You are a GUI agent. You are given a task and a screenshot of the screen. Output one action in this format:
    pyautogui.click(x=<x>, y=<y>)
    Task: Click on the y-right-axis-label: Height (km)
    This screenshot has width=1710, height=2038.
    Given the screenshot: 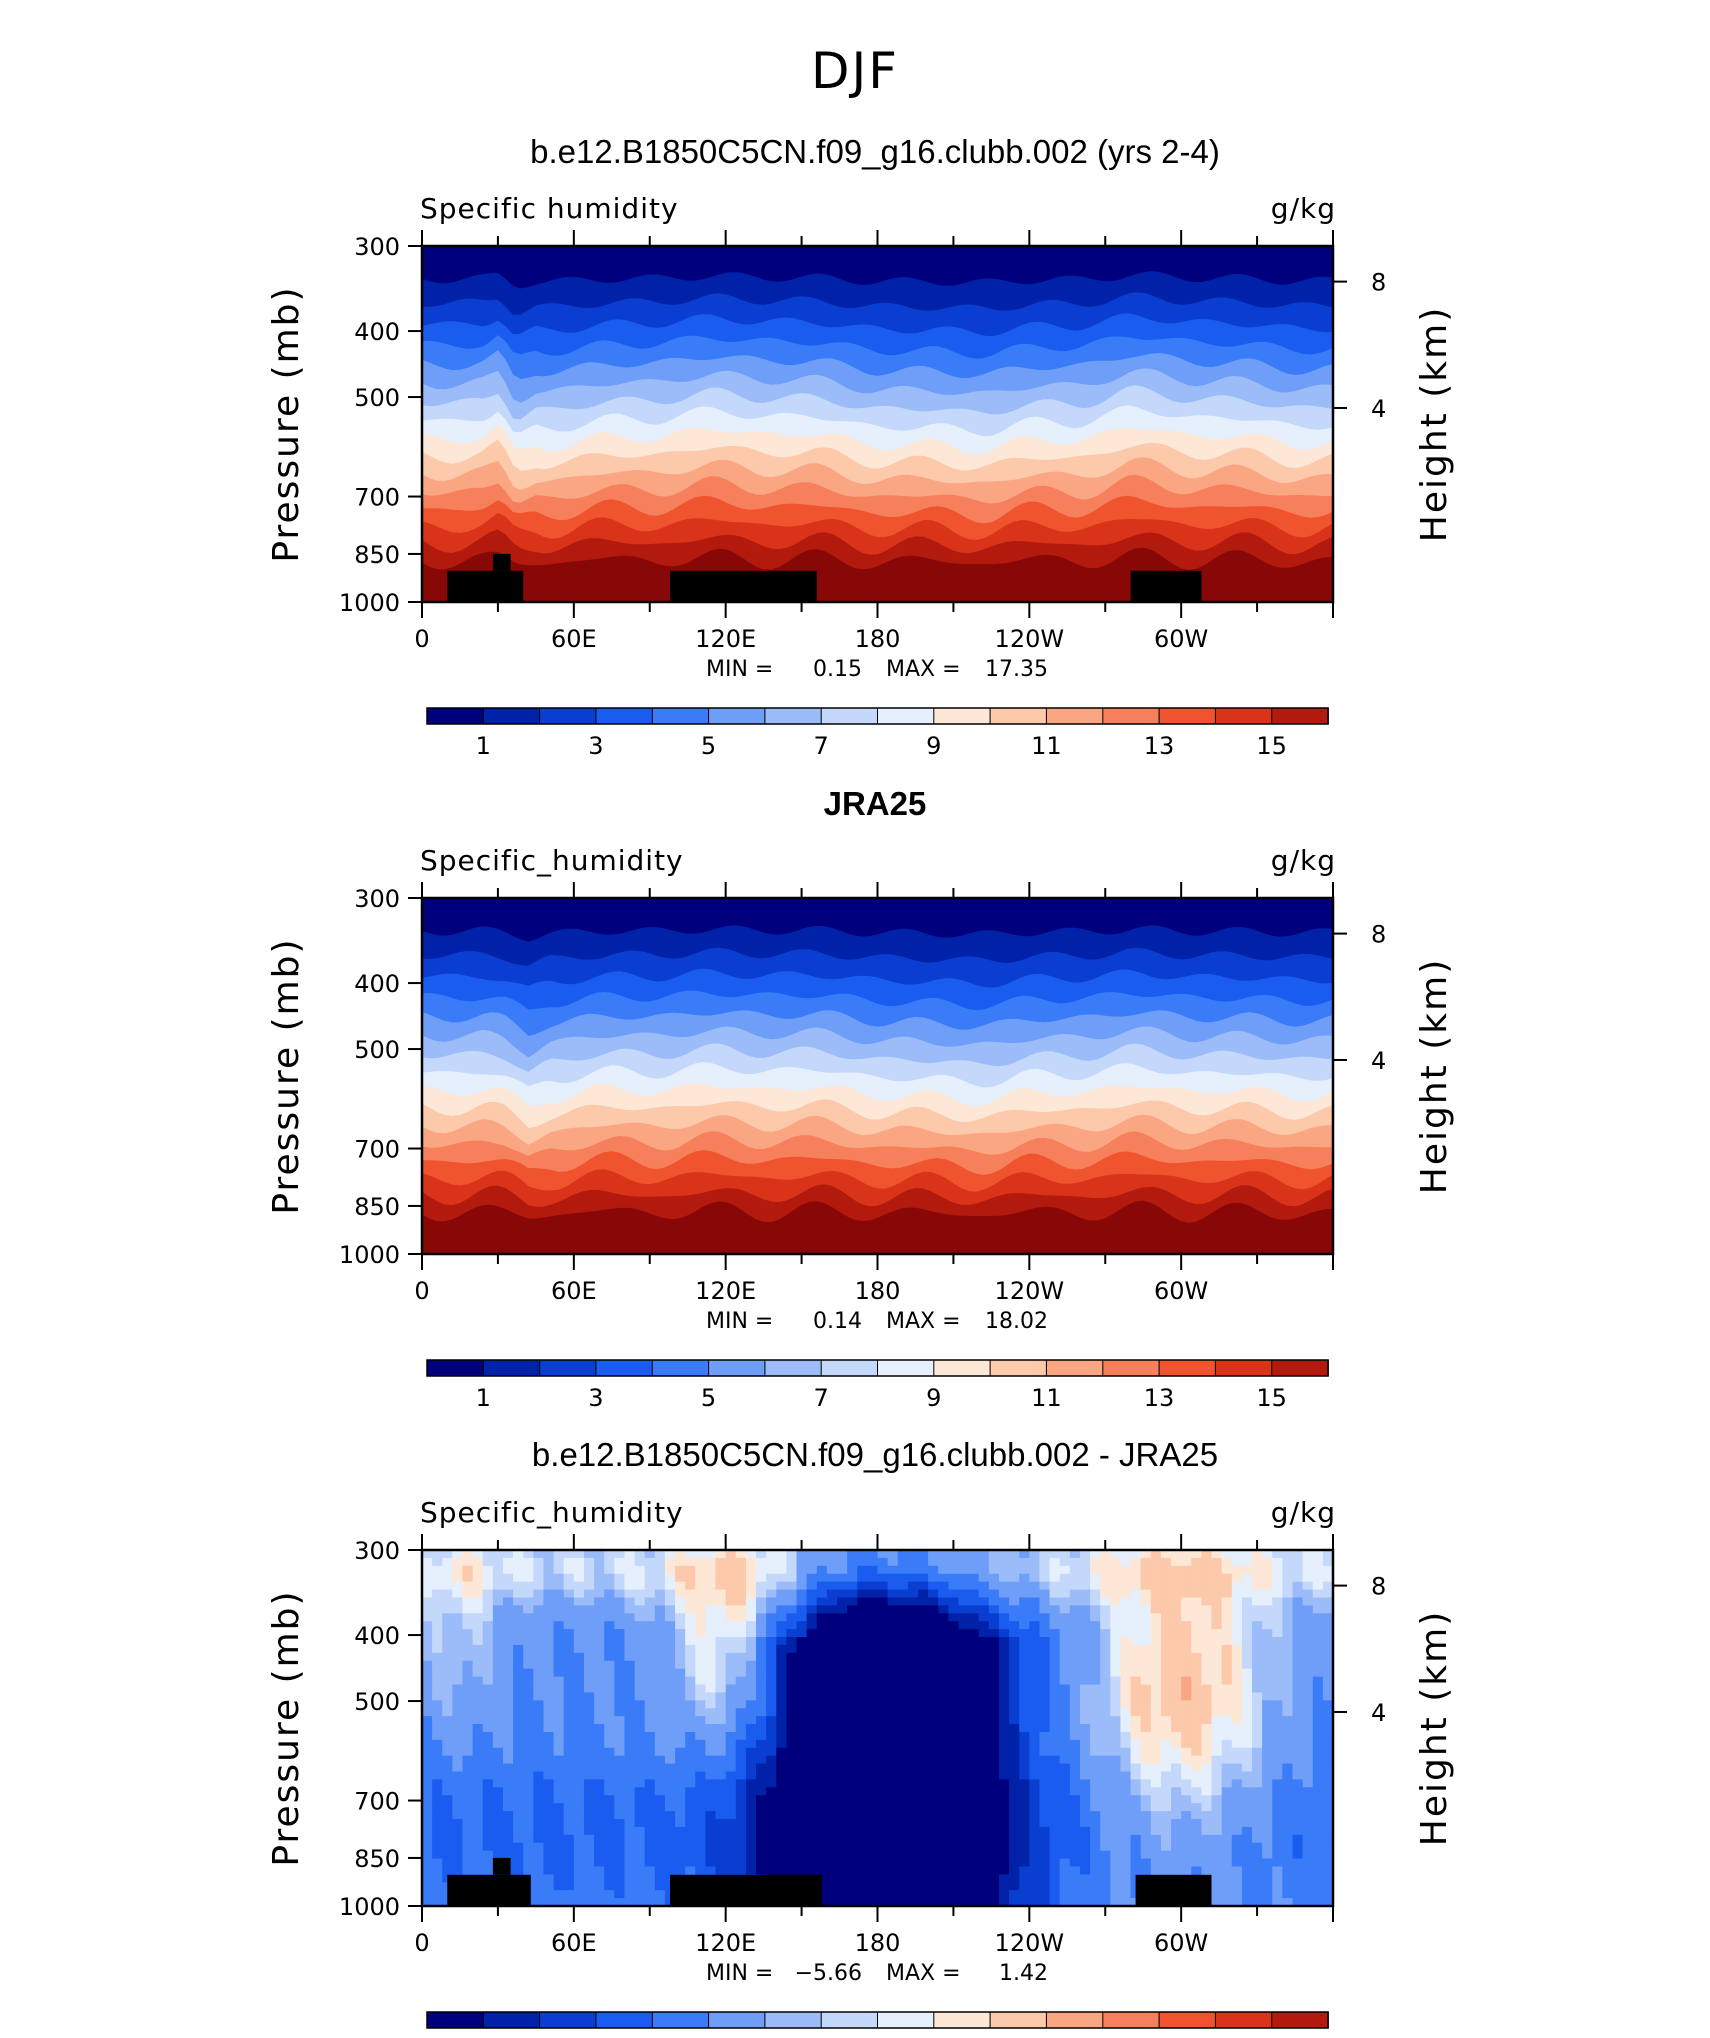 What is the action you would take?
    pyautogui.click(x=1434, y=424)
    